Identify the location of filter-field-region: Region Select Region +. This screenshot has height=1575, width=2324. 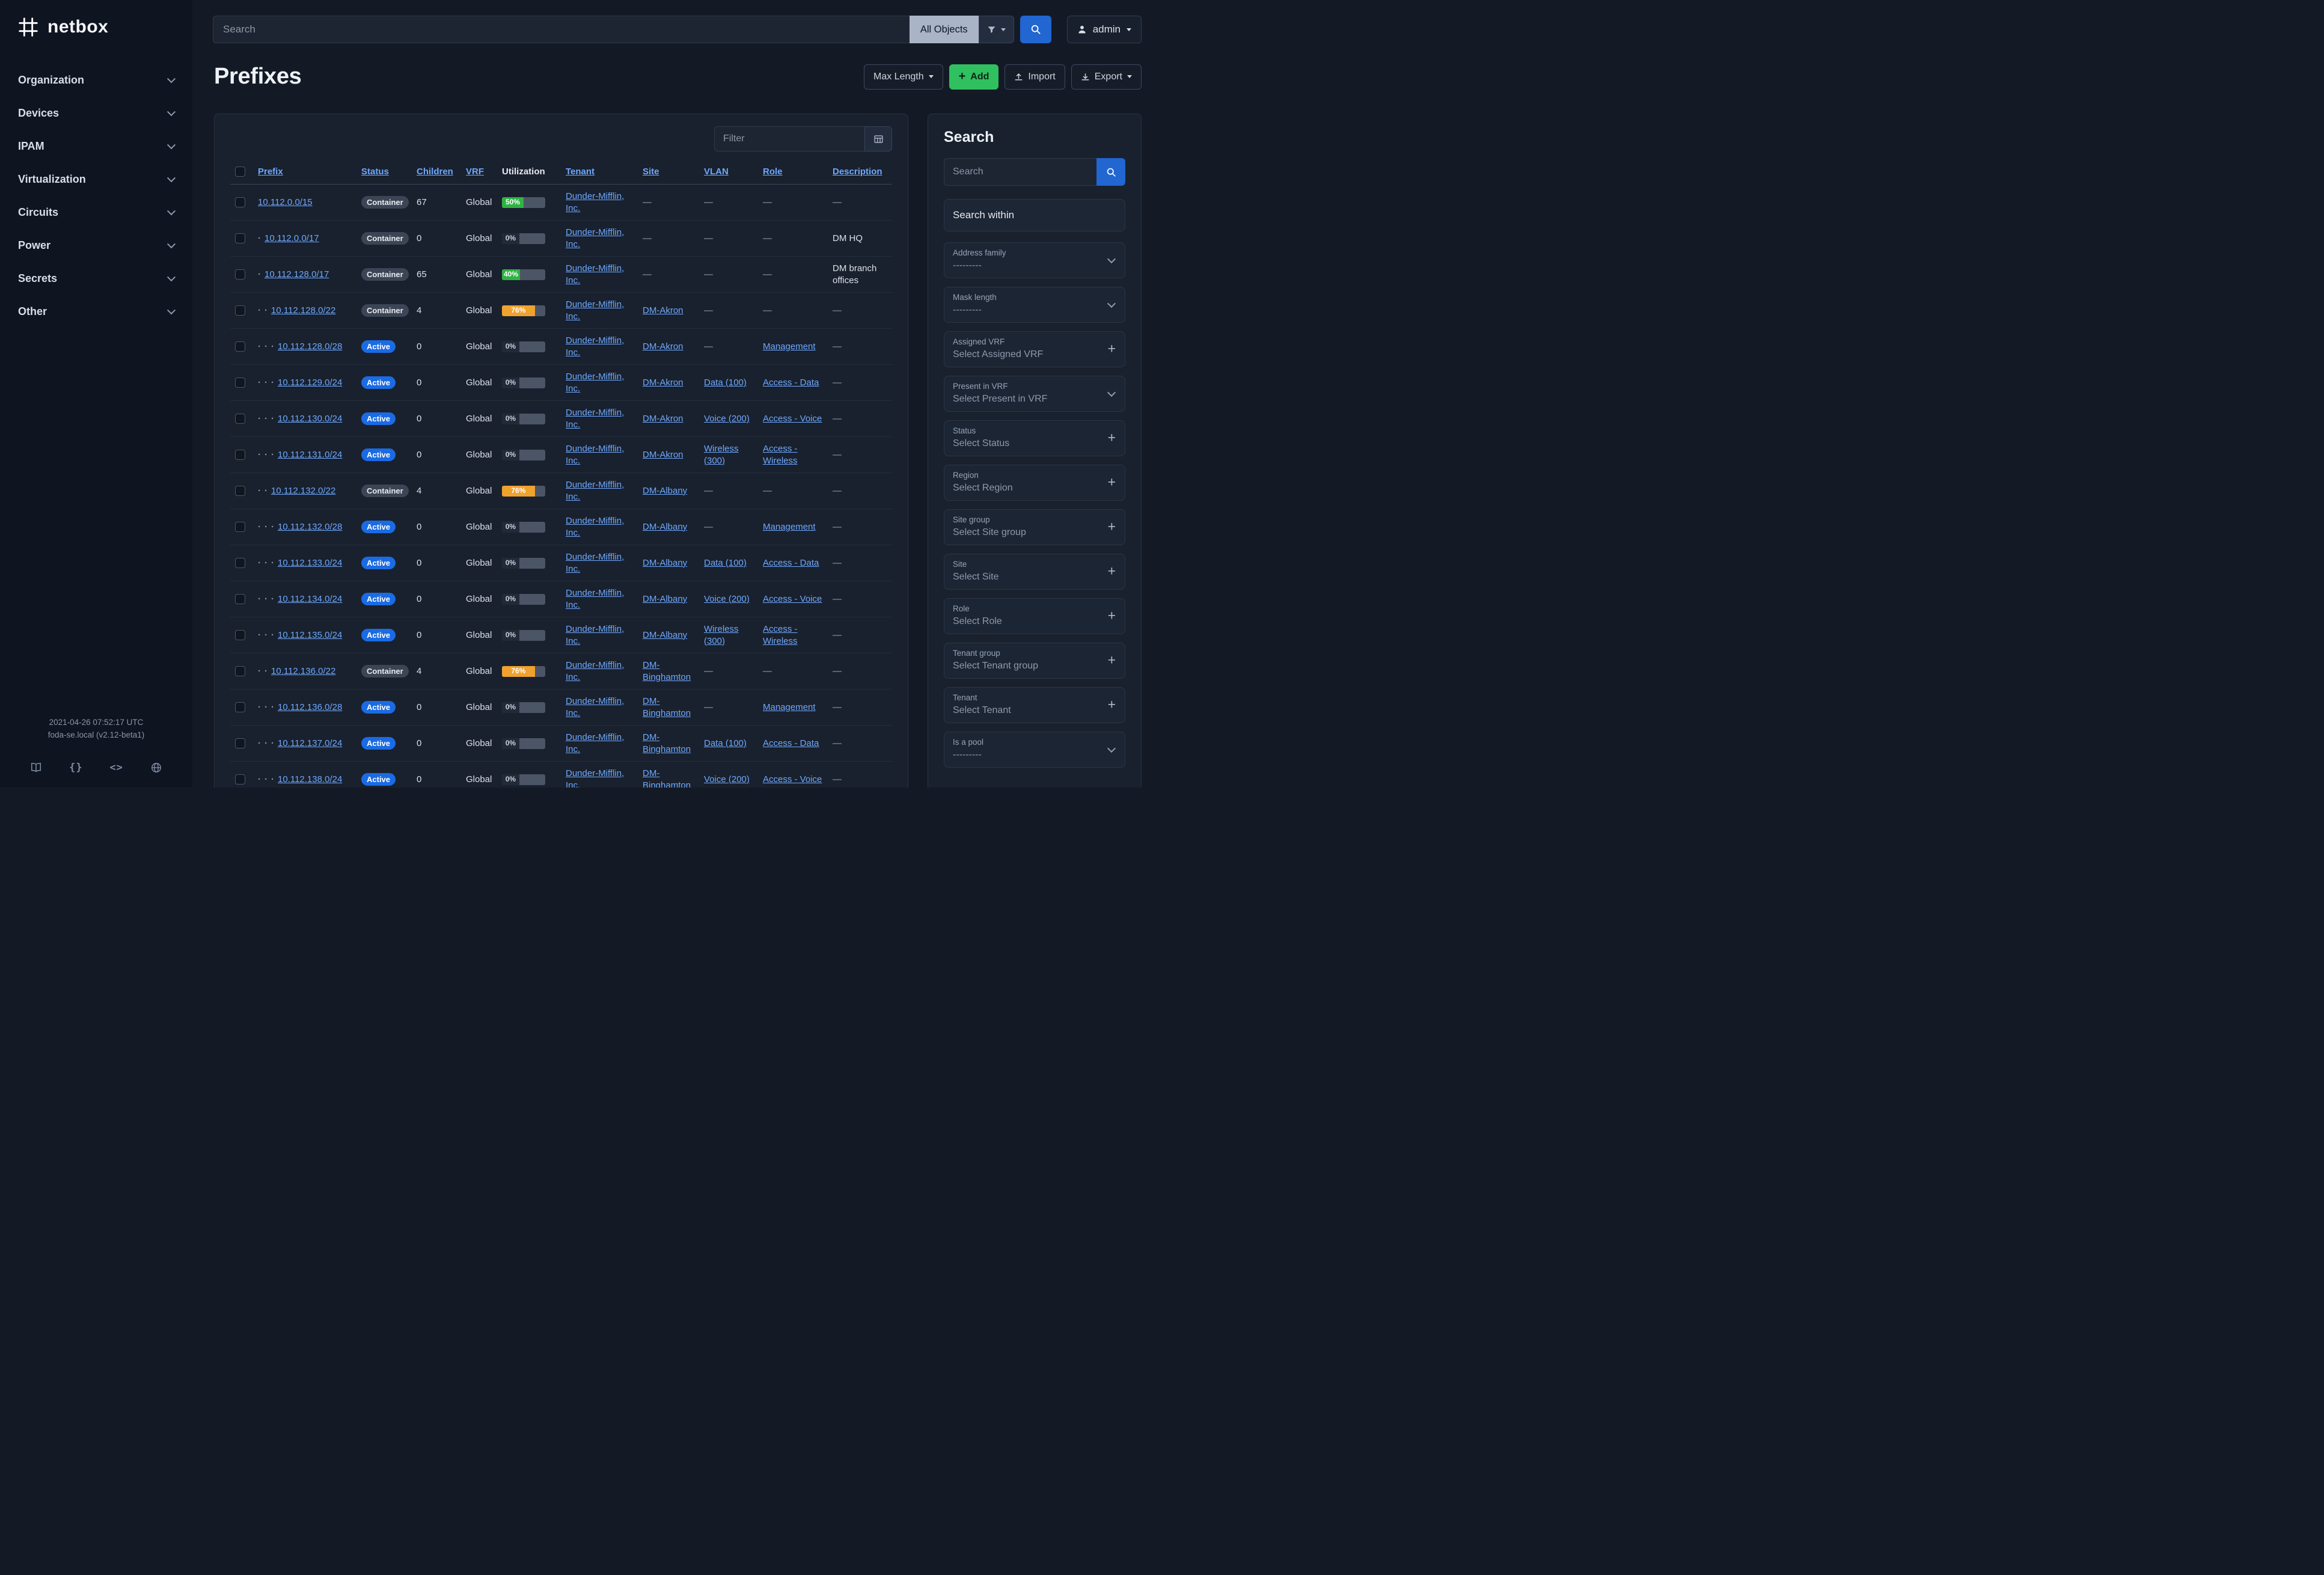
(1035, 483).